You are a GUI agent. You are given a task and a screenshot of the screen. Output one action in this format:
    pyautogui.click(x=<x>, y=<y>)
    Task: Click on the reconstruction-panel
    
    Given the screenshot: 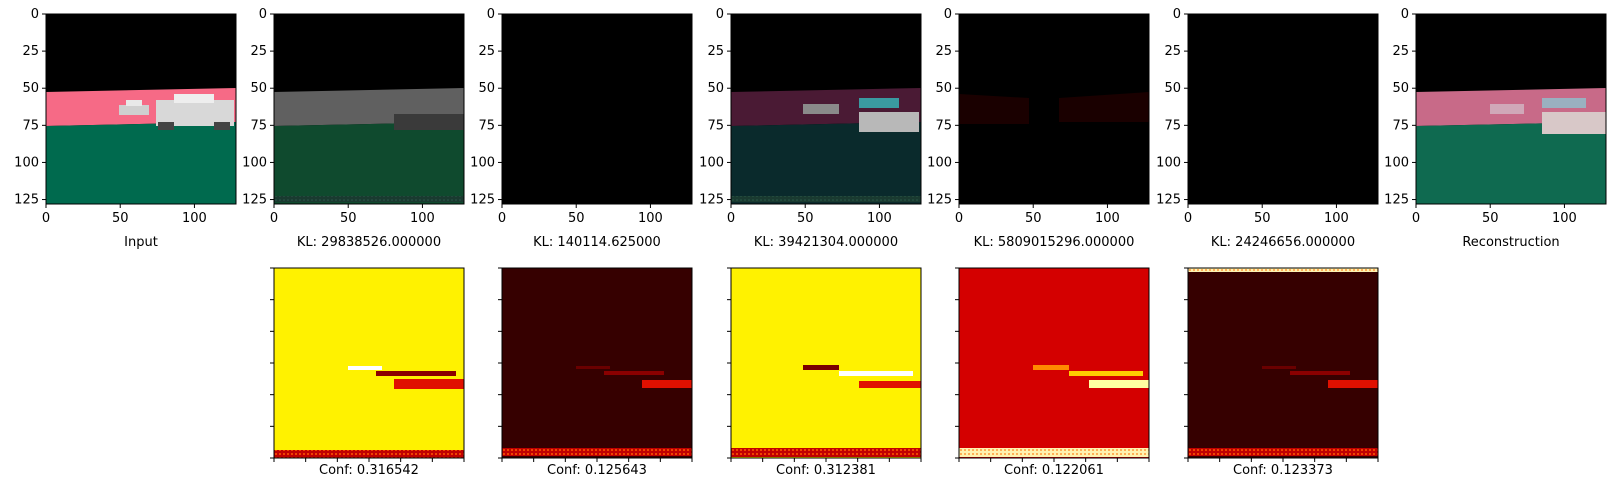 What is the action you would take?
    pyautogui.click(x=1511, y=109)
    